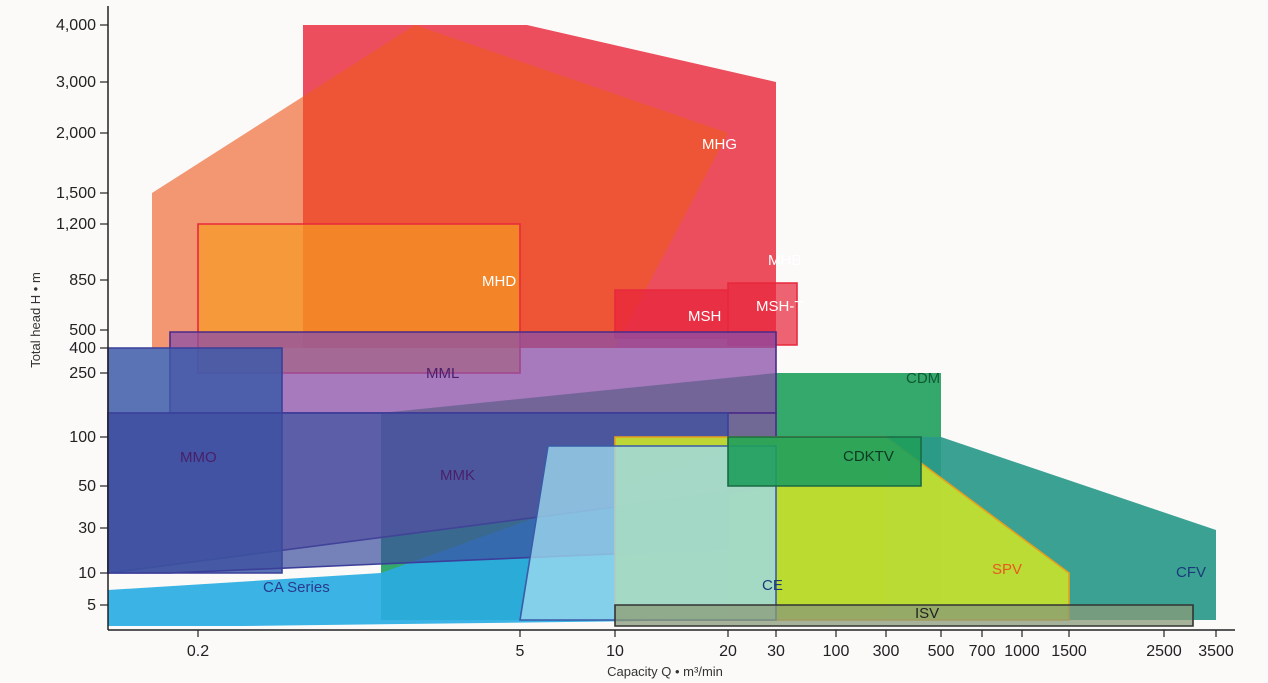  What do you see at coordinates (704, 316) in the screenshot?
I see `region-label-msh: MSH` at bounding box center [704, 316].